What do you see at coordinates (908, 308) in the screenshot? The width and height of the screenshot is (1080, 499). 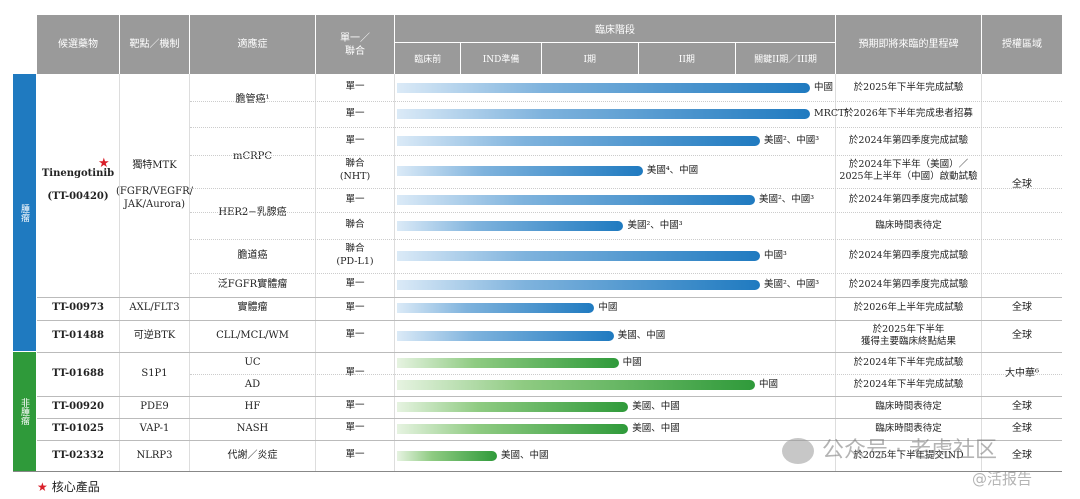 I see `milestone-cell: 於2026年上半年完成試驗` at bounding box center [908, 308].